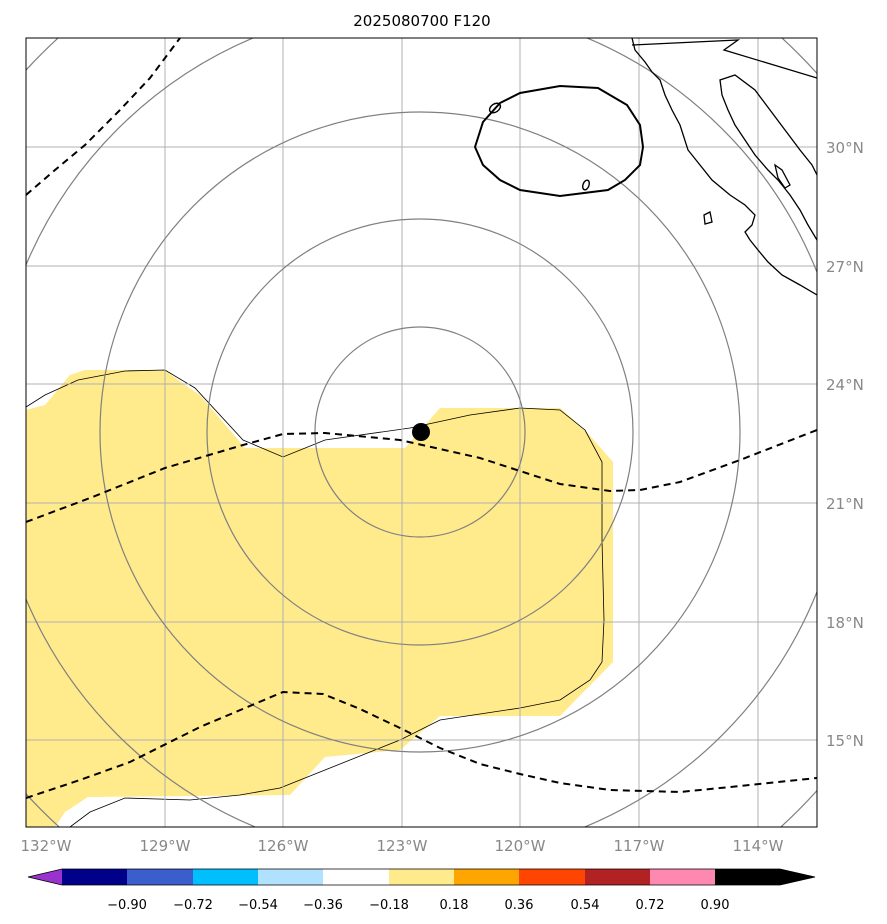 This screenshot has width=887, height=924. I want to click on lon-label-117w: 117°W, so click(639, 846).